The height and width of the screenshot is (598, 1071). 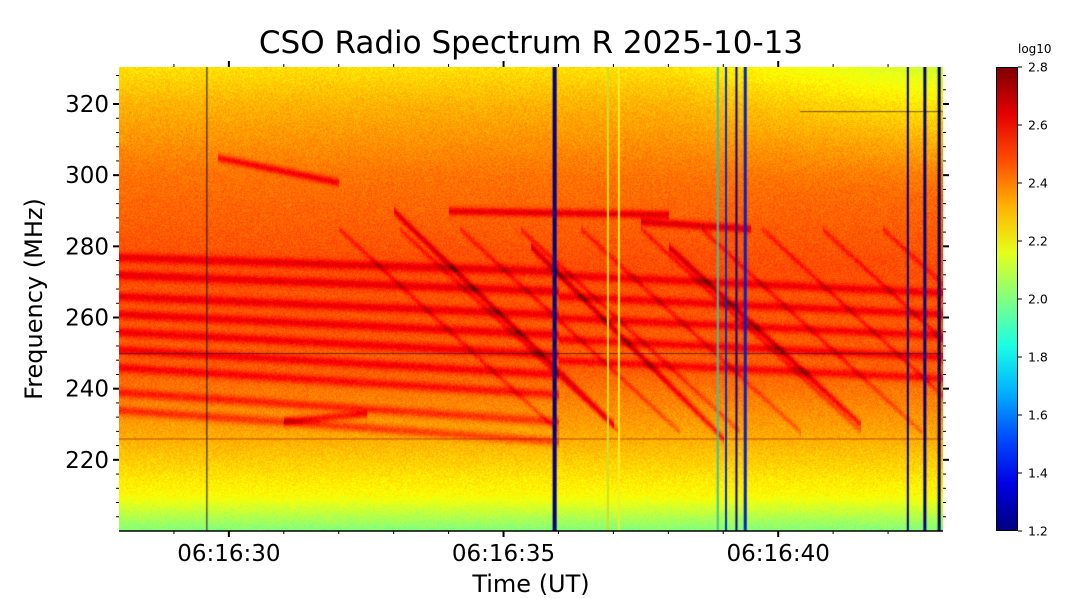 I want to click on colorbar-tick-label: 1.6, so click(x=1038, y=415).